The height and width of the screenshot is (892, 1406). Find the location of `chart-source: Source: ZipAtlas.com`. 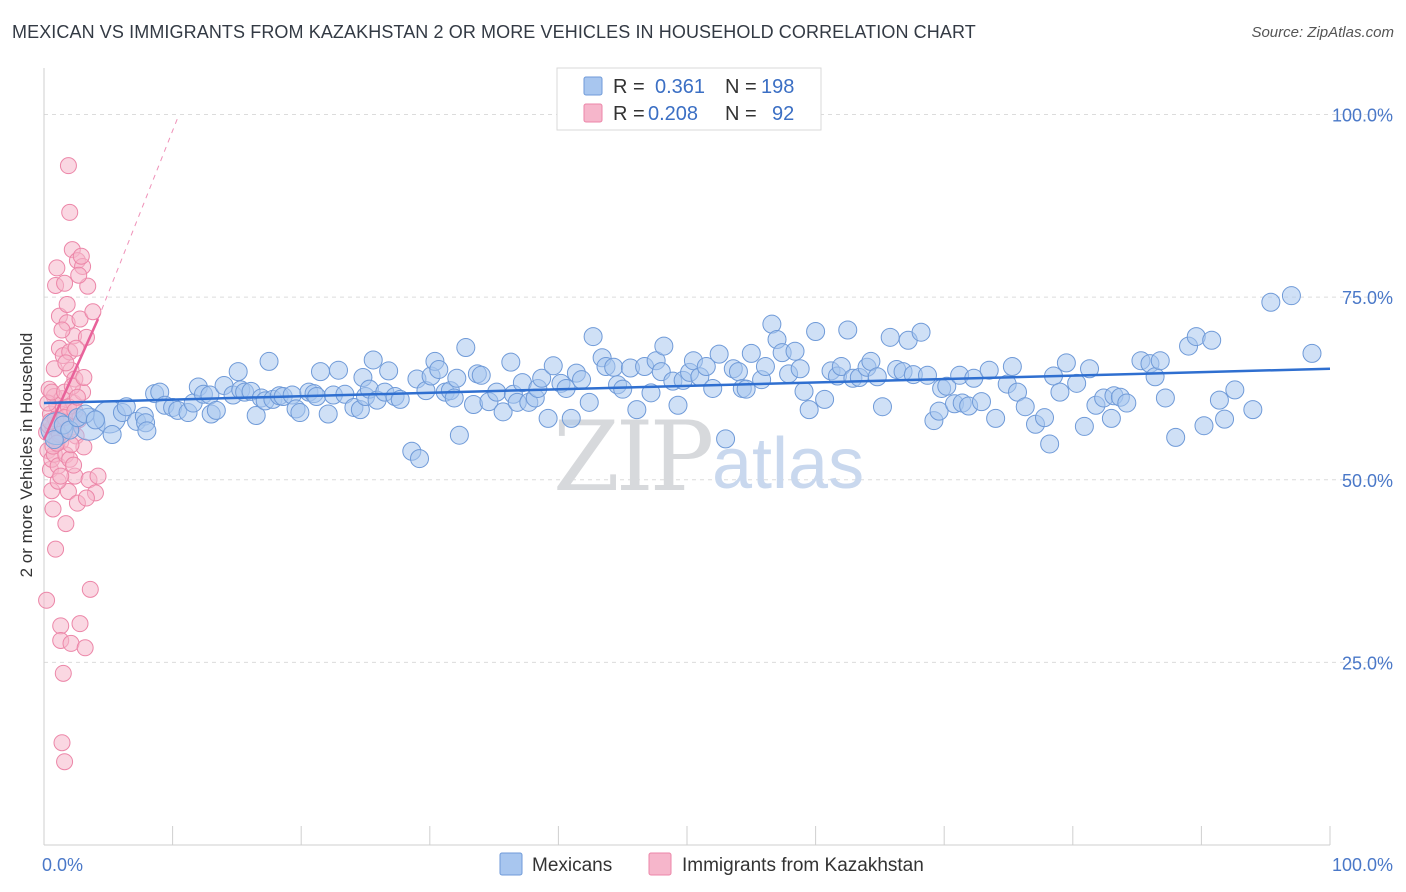

chart-source: Source: ZipAtlas.com is located at coordinates (1322, 32).